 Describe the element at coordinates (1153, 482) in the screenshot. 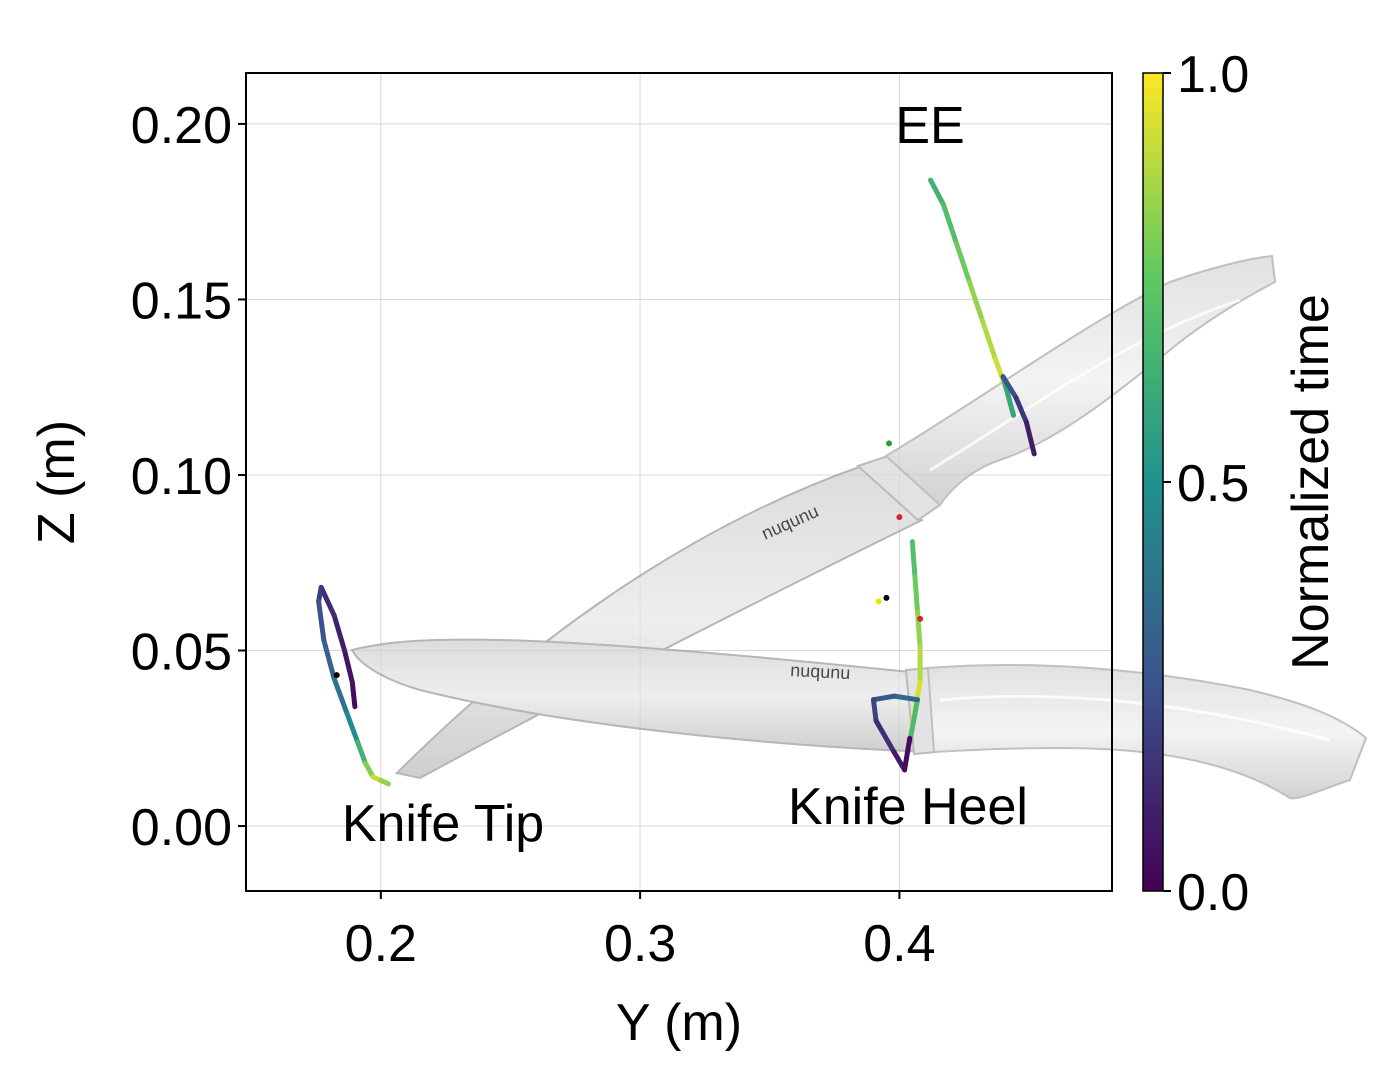

I see `colorbar` at that location.